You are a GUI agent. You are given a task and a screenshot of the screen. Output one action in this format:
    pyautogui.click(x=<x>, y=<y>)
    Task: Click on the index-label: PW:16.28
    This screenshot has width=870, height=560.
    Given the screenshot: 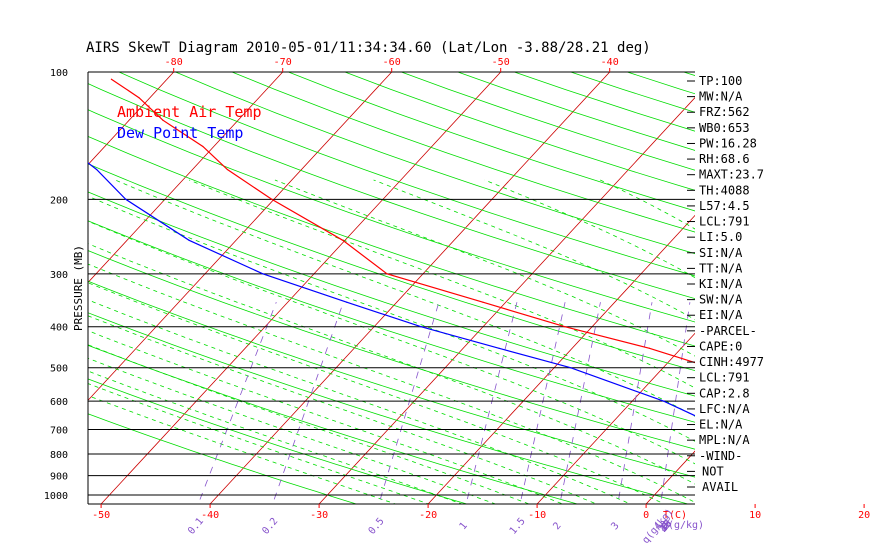 What is the action you would take?
    pyautogui.click(x=728, y=143)
    